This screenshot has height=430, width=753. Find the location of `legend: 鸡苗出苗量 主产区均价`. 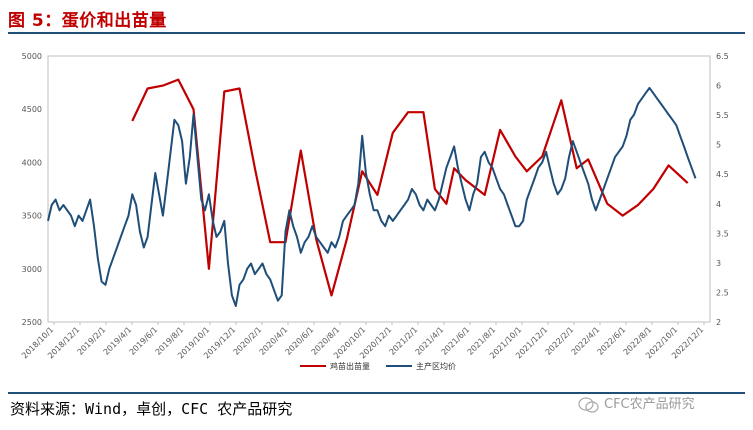

legend: 鸡苗出苗量 主产区均价 is located at coordinates (378, 366).